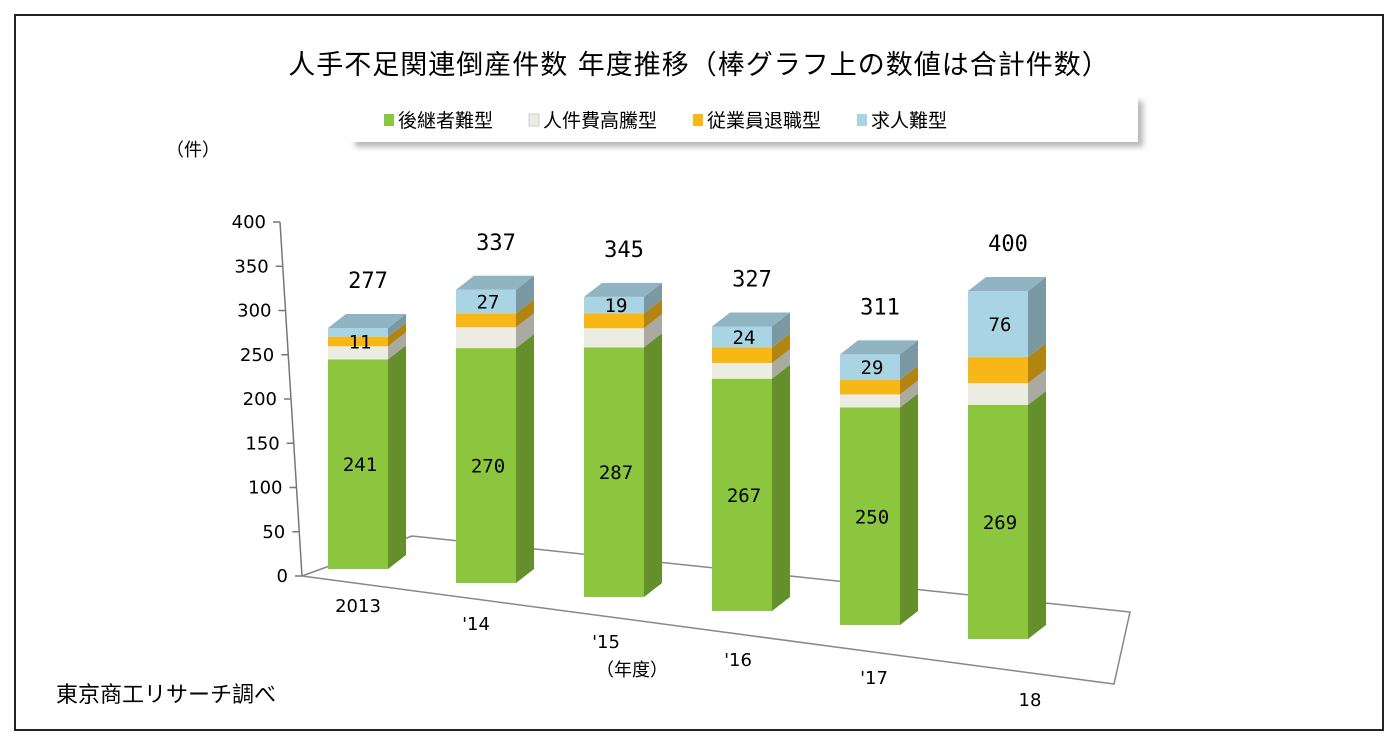 The image size is (1400, 747). I want to click on value-label-2-0: 287, so click(616, 473).